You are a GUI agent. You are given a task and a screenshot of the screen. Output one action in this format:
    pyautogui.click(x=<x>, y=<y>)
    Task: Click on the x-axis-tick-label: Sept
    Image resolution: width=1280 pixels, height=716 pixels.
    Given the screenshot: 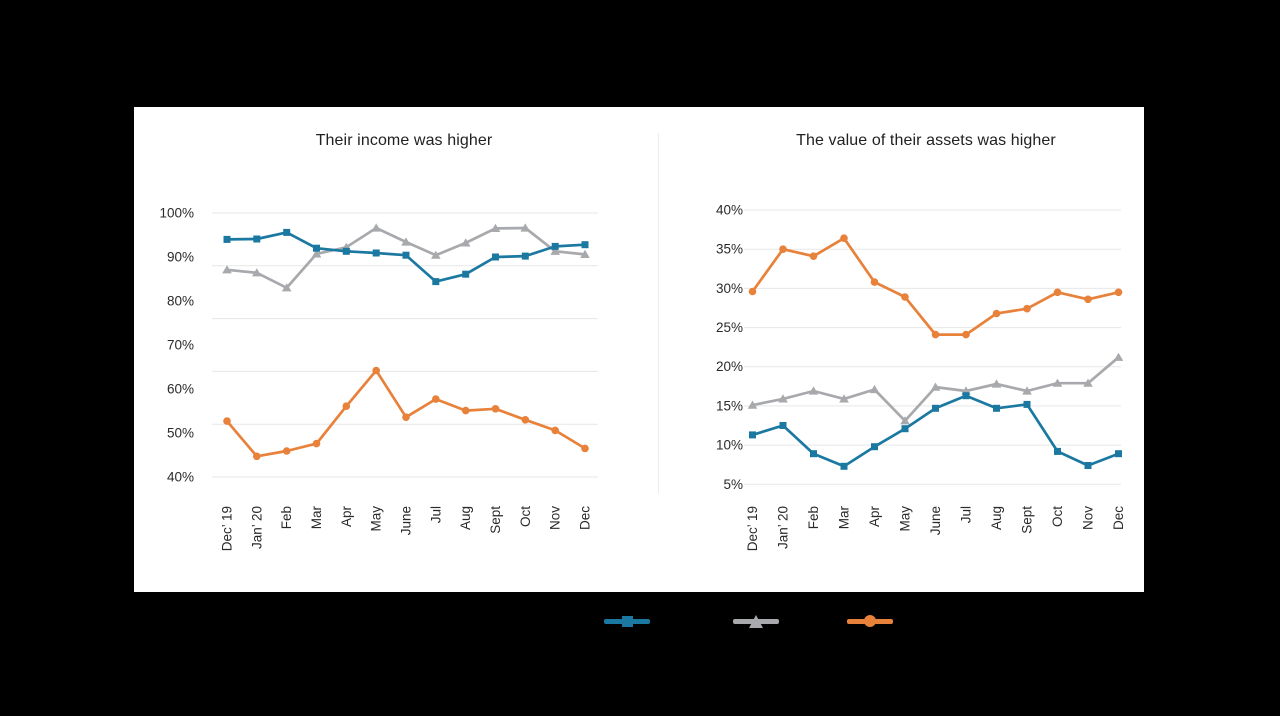 What is the action you would take?
    pyautogui.click(x=1027, y=520)
    